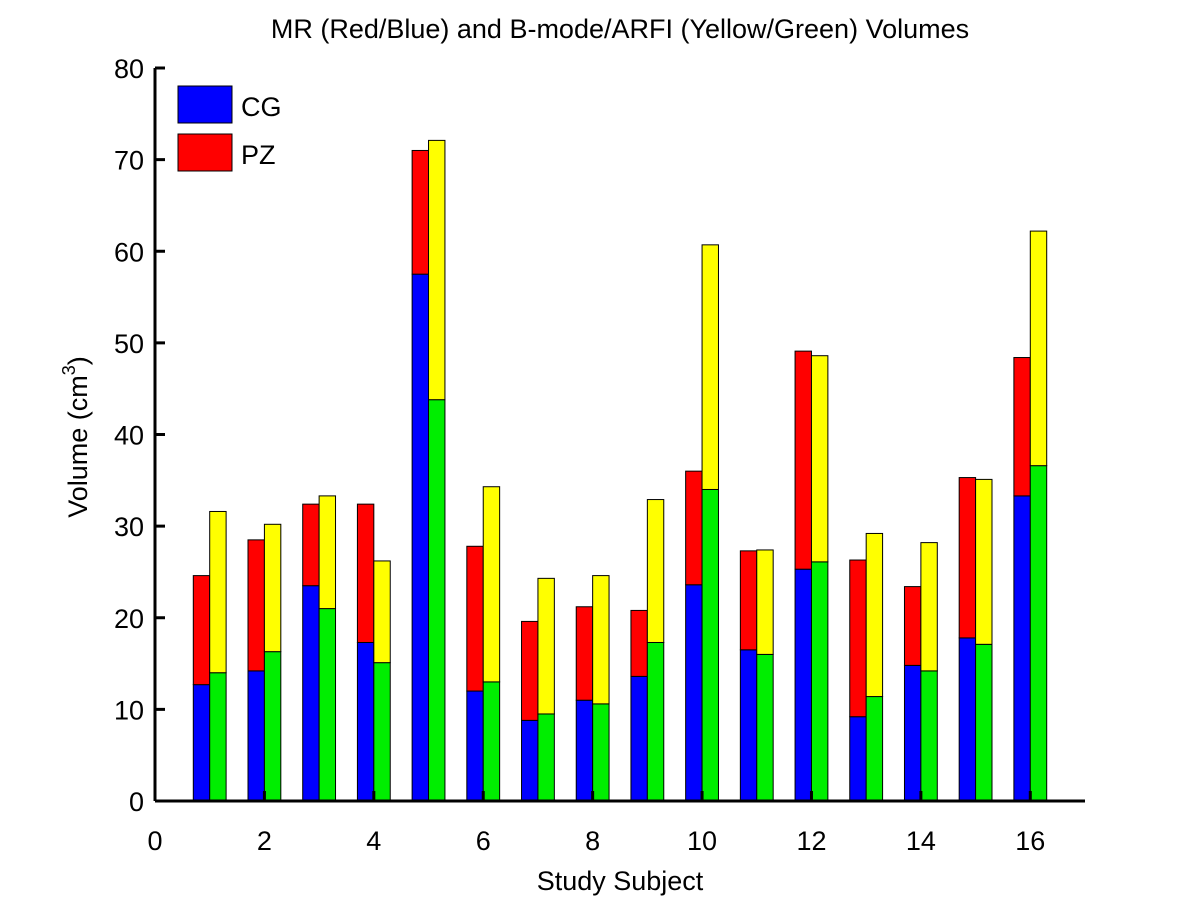 This screenshot has height=900, width=1200. What do you see at coordinates (592, 841) in the screenshot?
I see `x-tick-label: 8` at bounding box center [592, 841].